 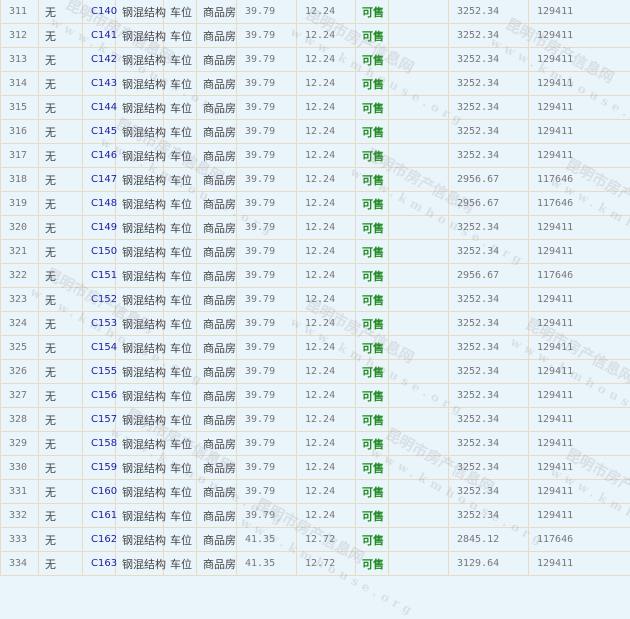 I want to click on unit-code-link: C145, so click(x=104, y=131).